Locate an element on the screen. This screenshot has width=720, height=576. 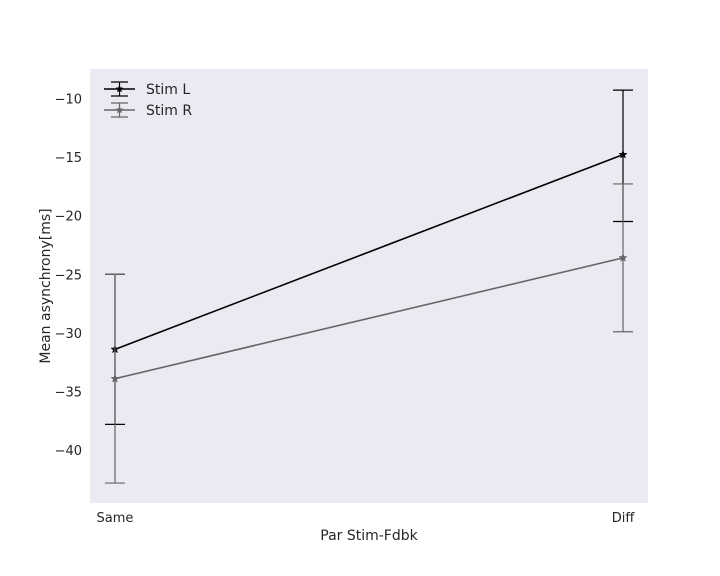
y-tick-label: −25 is located at coordinates (68, 275).